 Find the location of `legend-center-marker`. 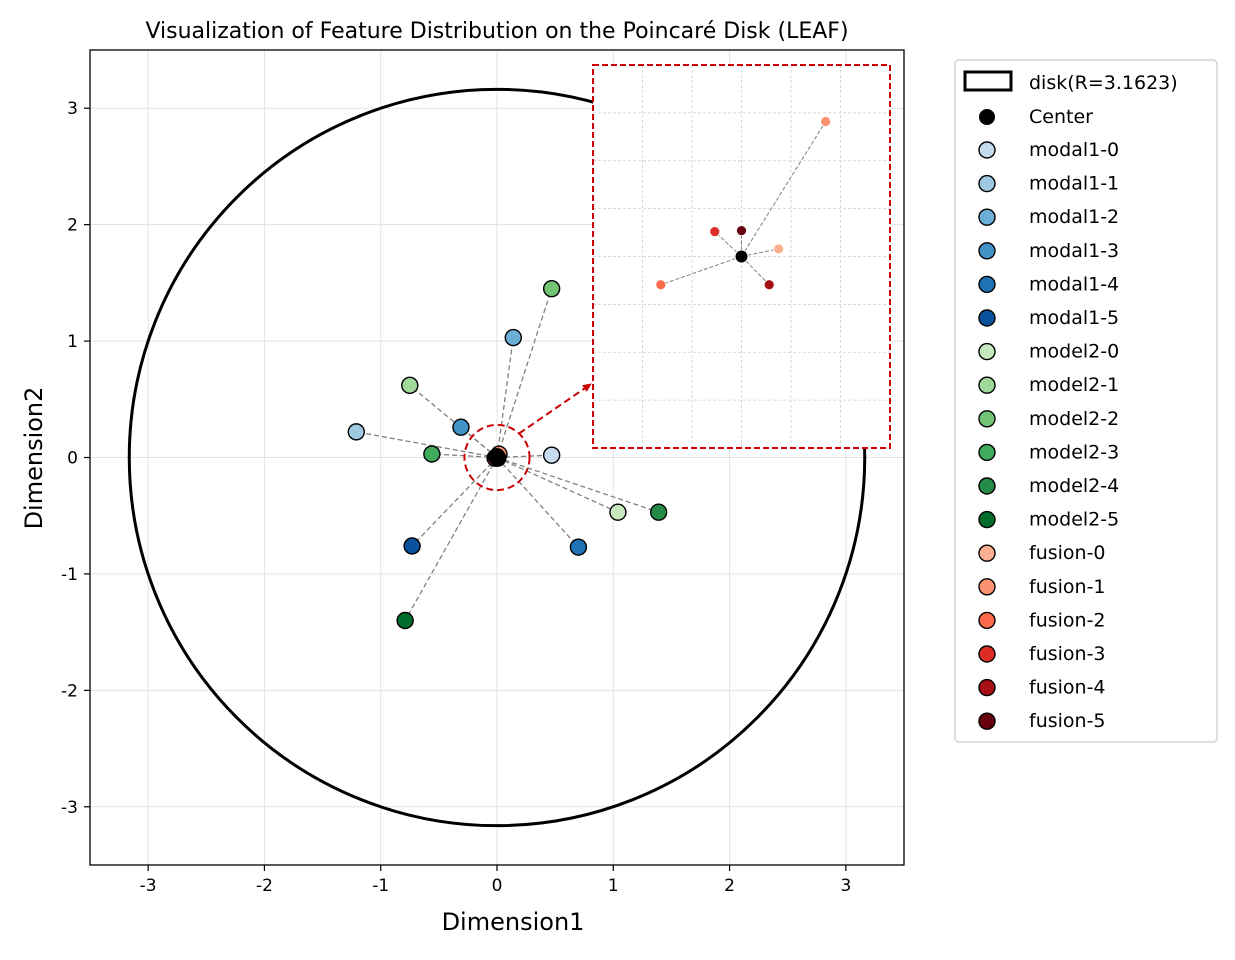

legend-center-marker is located at coordinates (987, 117).